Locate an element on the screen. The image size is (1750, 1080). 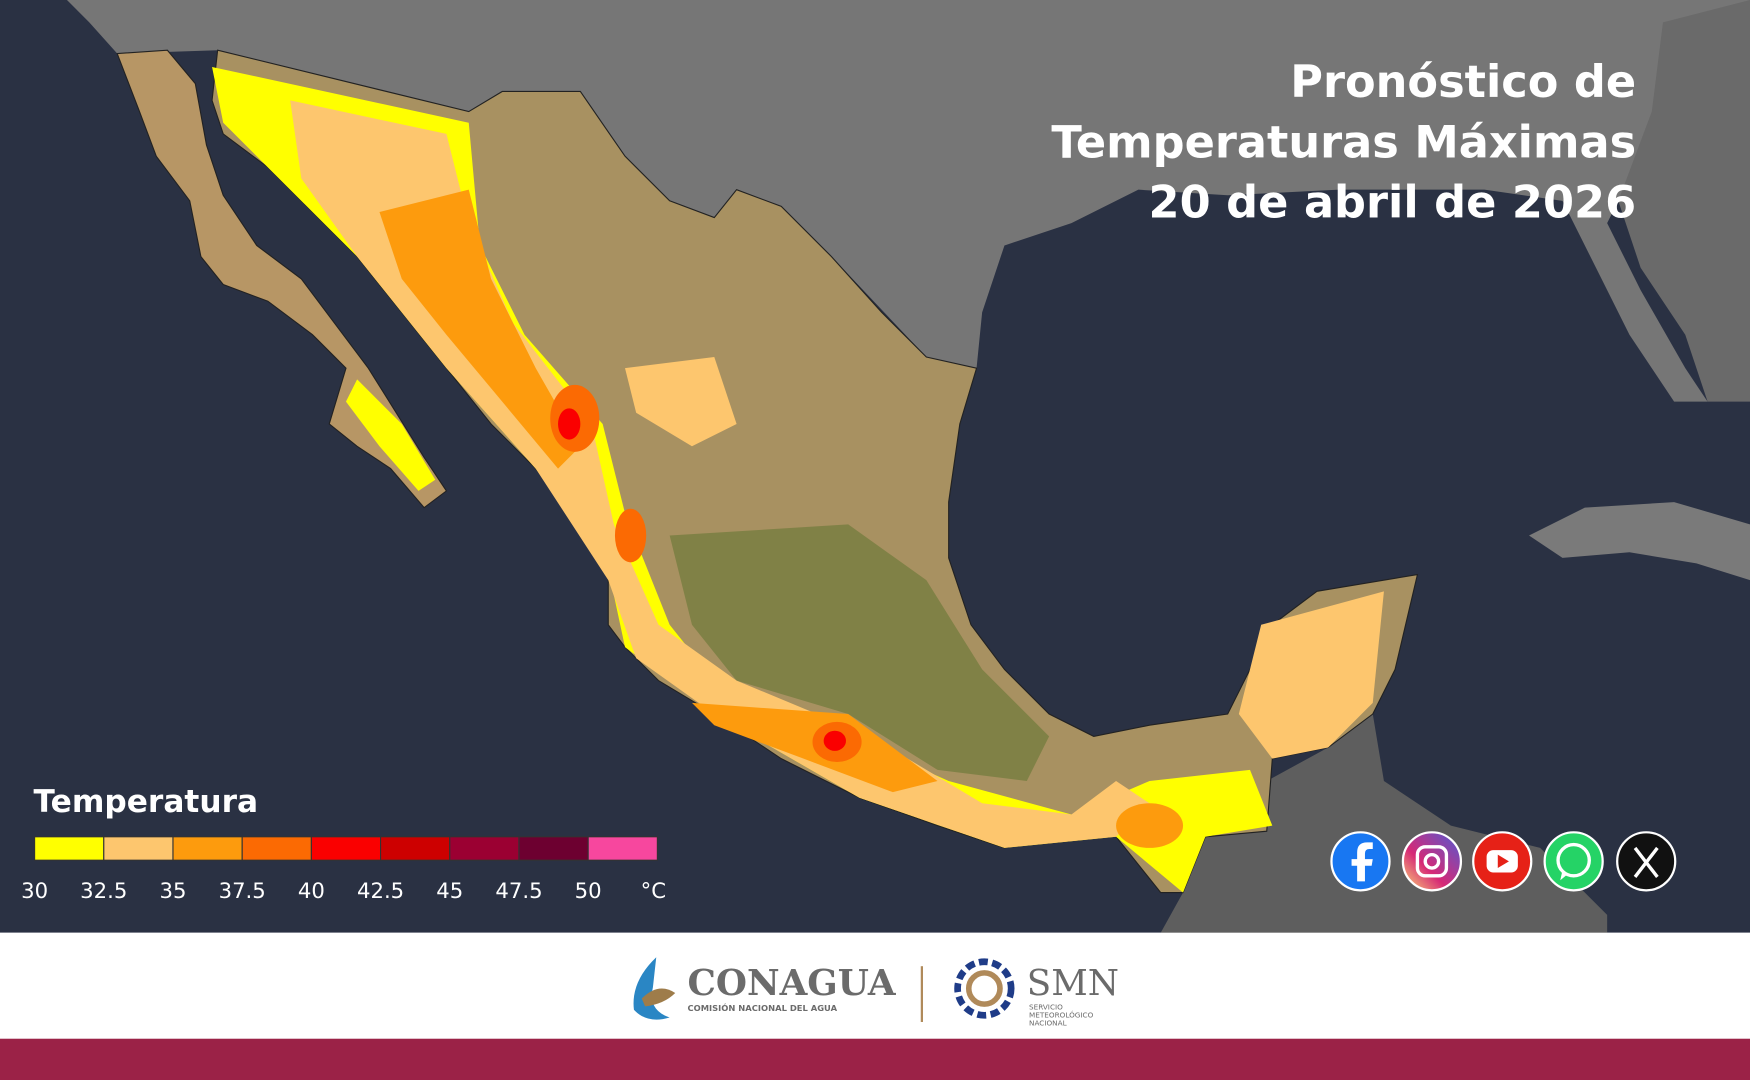
conagua-subtitle: COMISIÓN NACIONAL DEL AGUA is located at coordinates (763, 1007).